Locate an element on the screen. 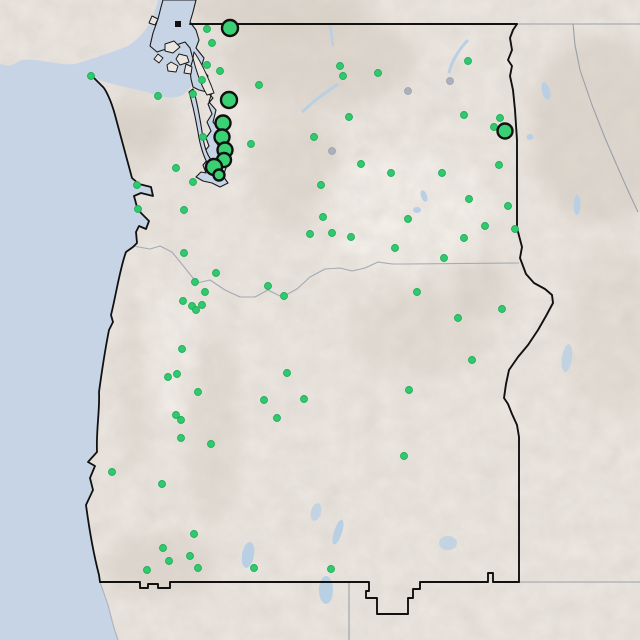 The height and width of the screenshot is (640, 640). islands-layer is located at coordinates (181, 55).